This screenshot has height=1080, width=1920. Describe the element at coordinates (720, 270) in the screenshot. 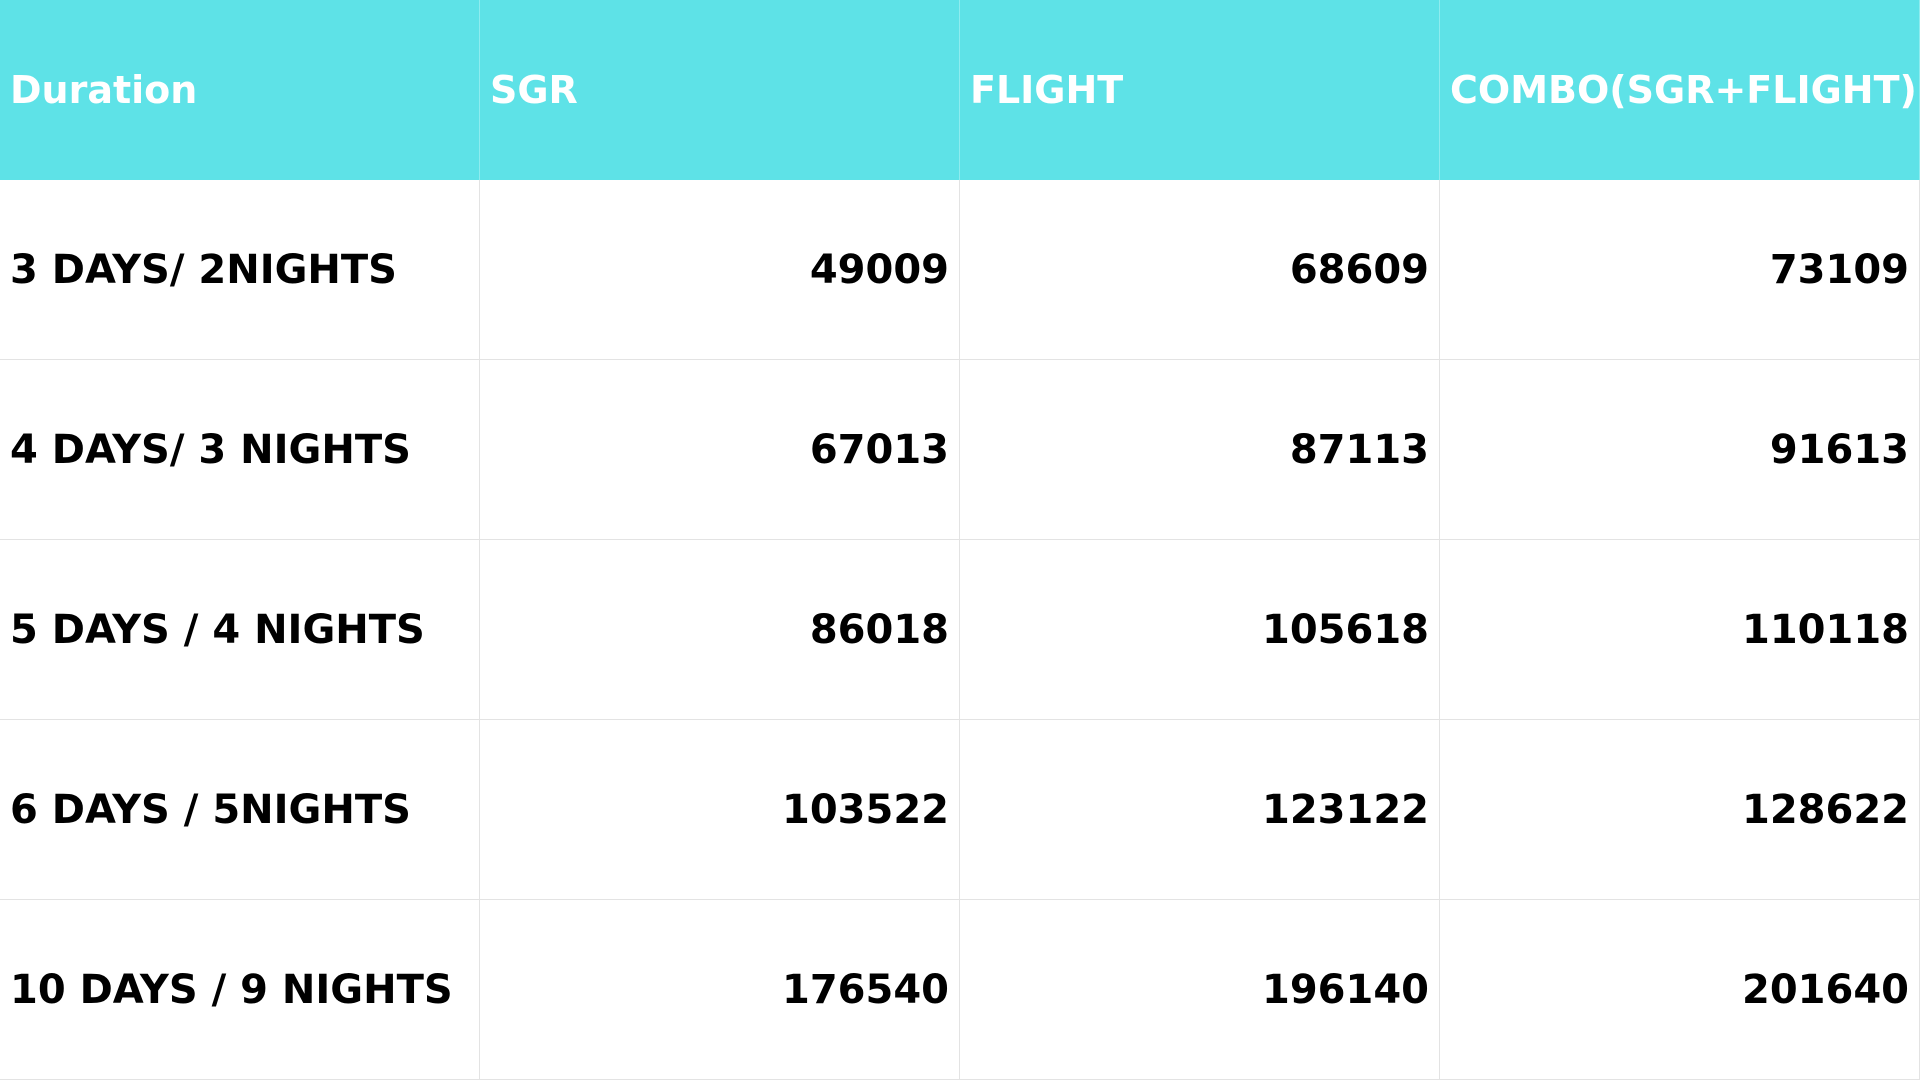

I see `price-cell: 49009` at that location.